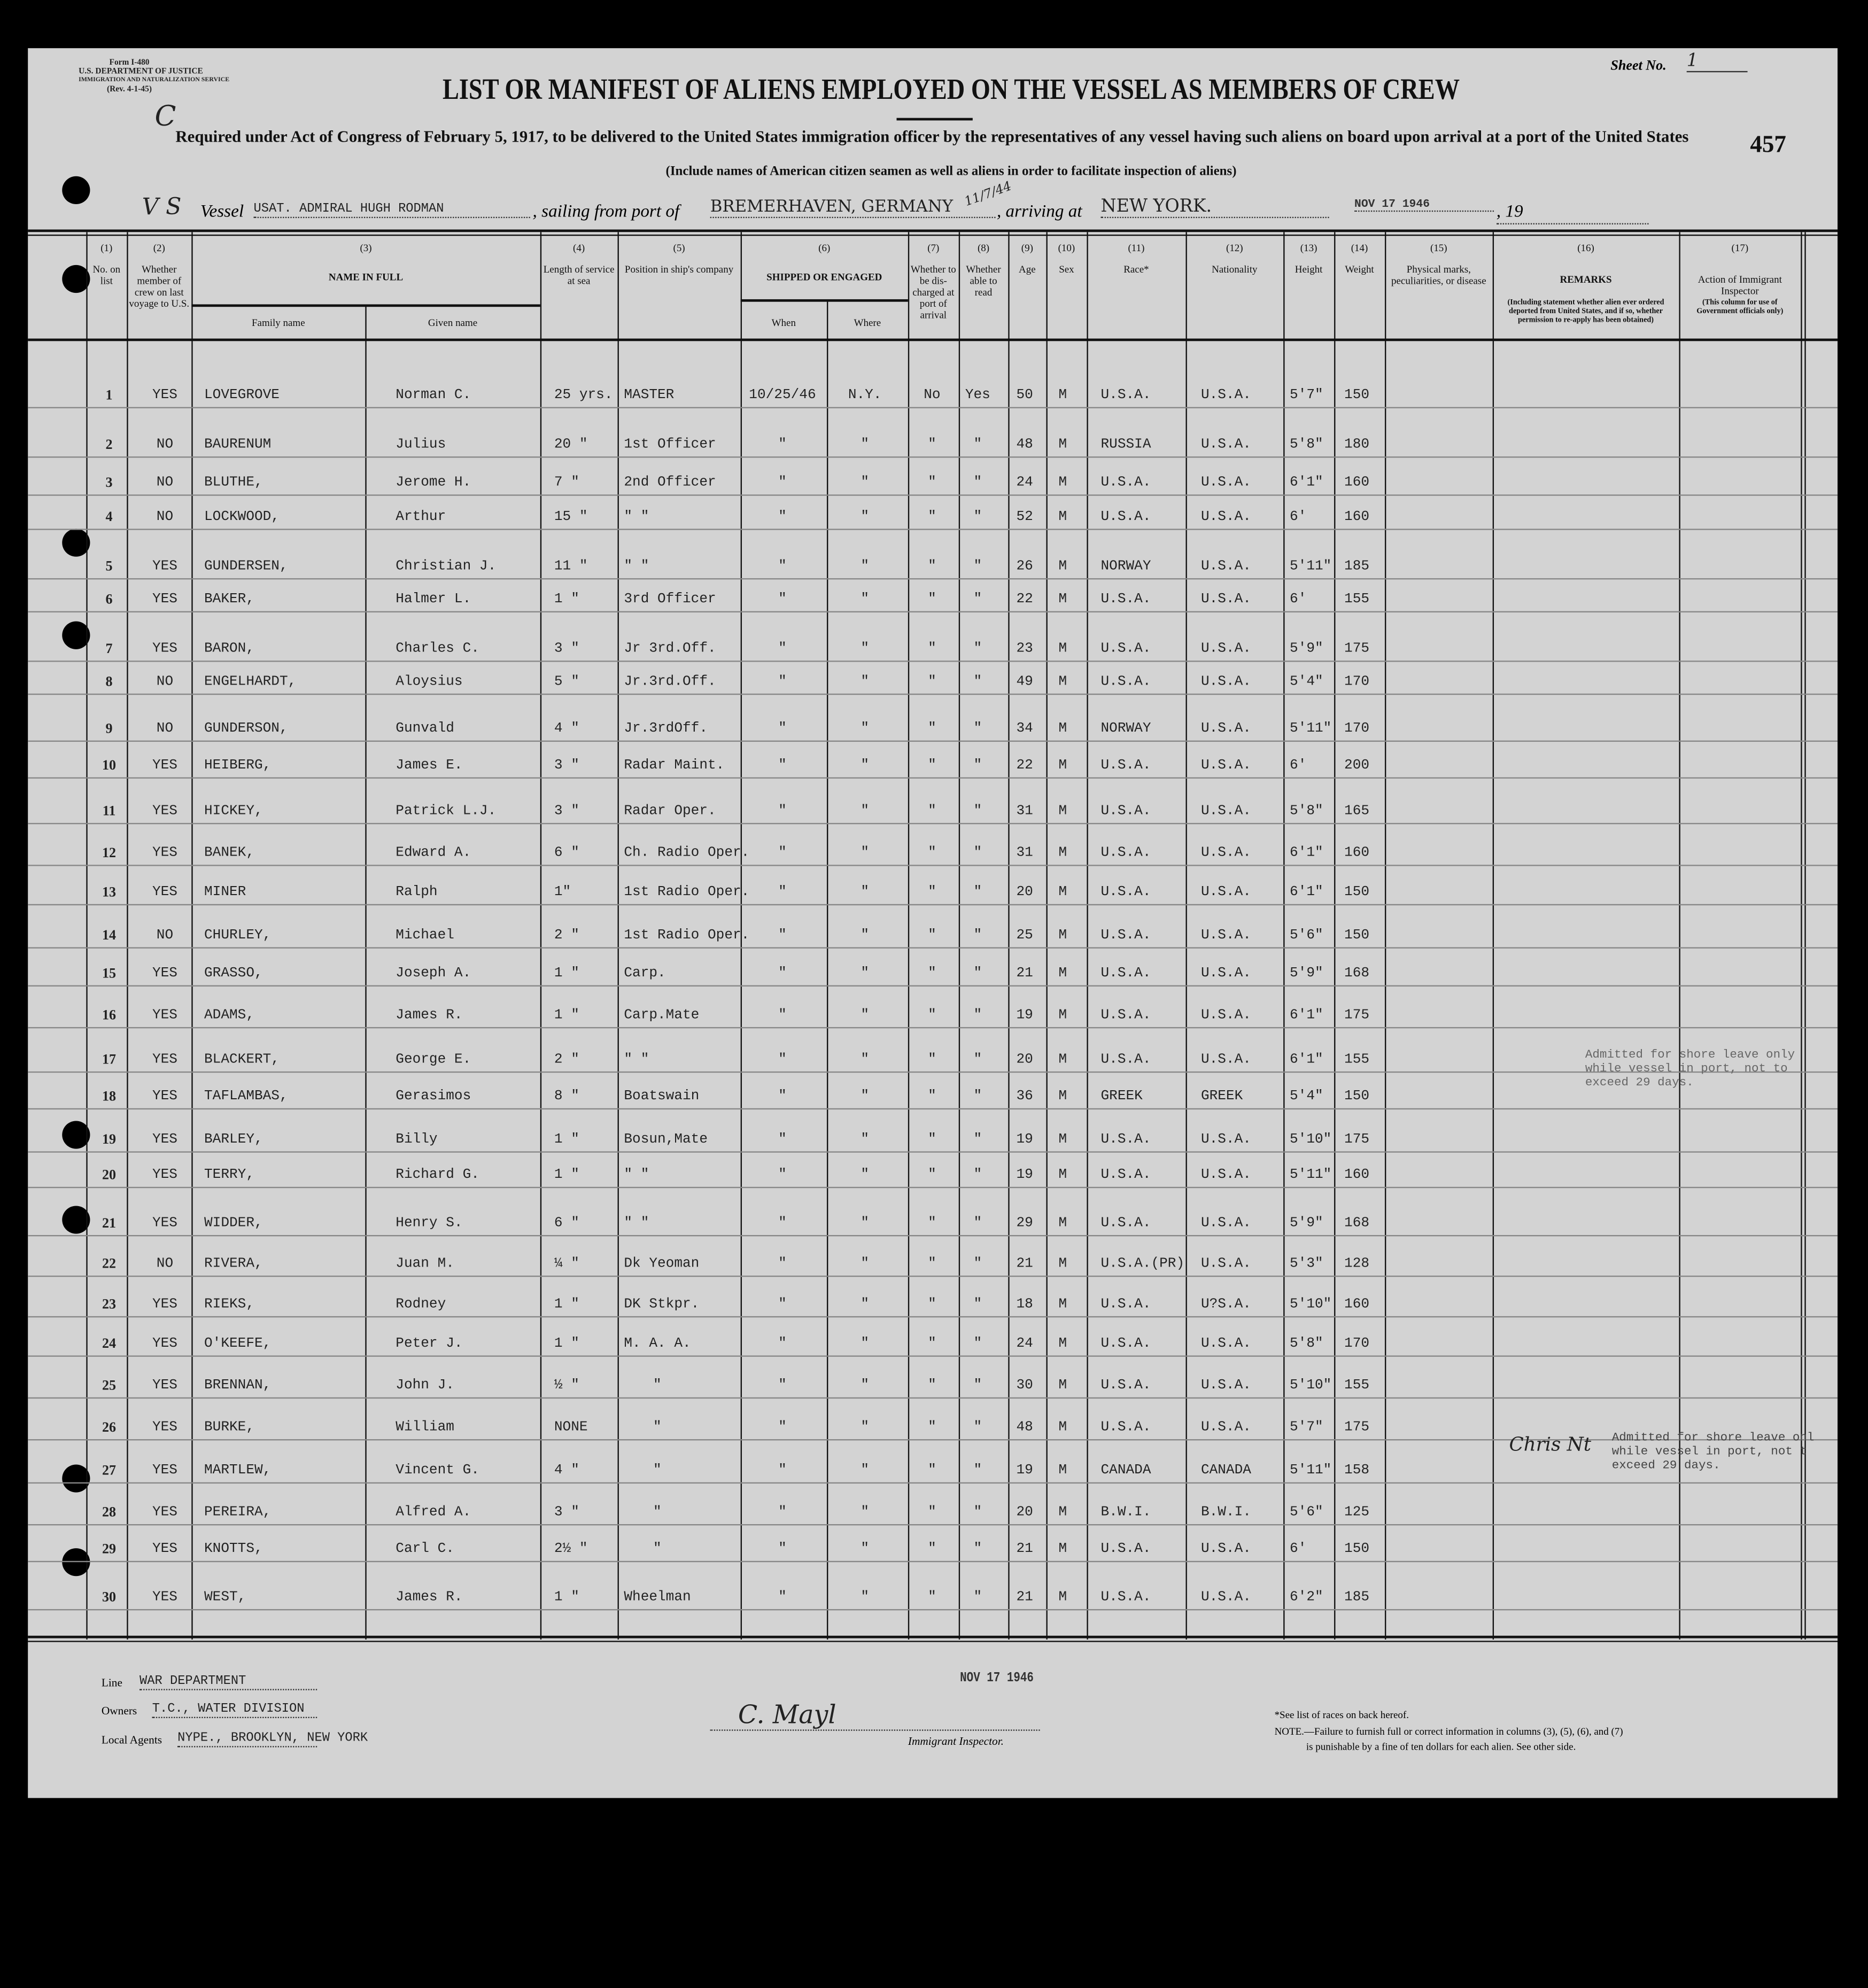 The image size is (1868, 1988). What do you see at coordinates (784, 323) in the screenshot?
I see `column-subheader: When` at bounding box center [784, 323].